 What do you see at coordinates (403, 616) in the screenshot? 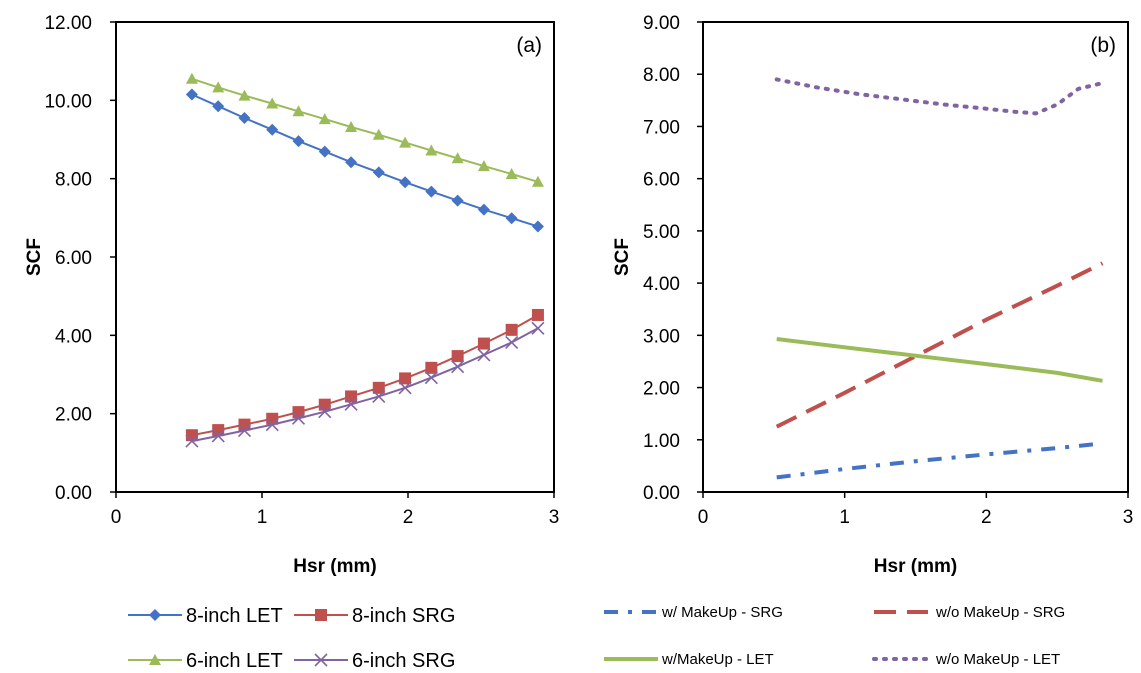
I see `legend-label: 8-inch SRG` at bounding box center [403, 616].